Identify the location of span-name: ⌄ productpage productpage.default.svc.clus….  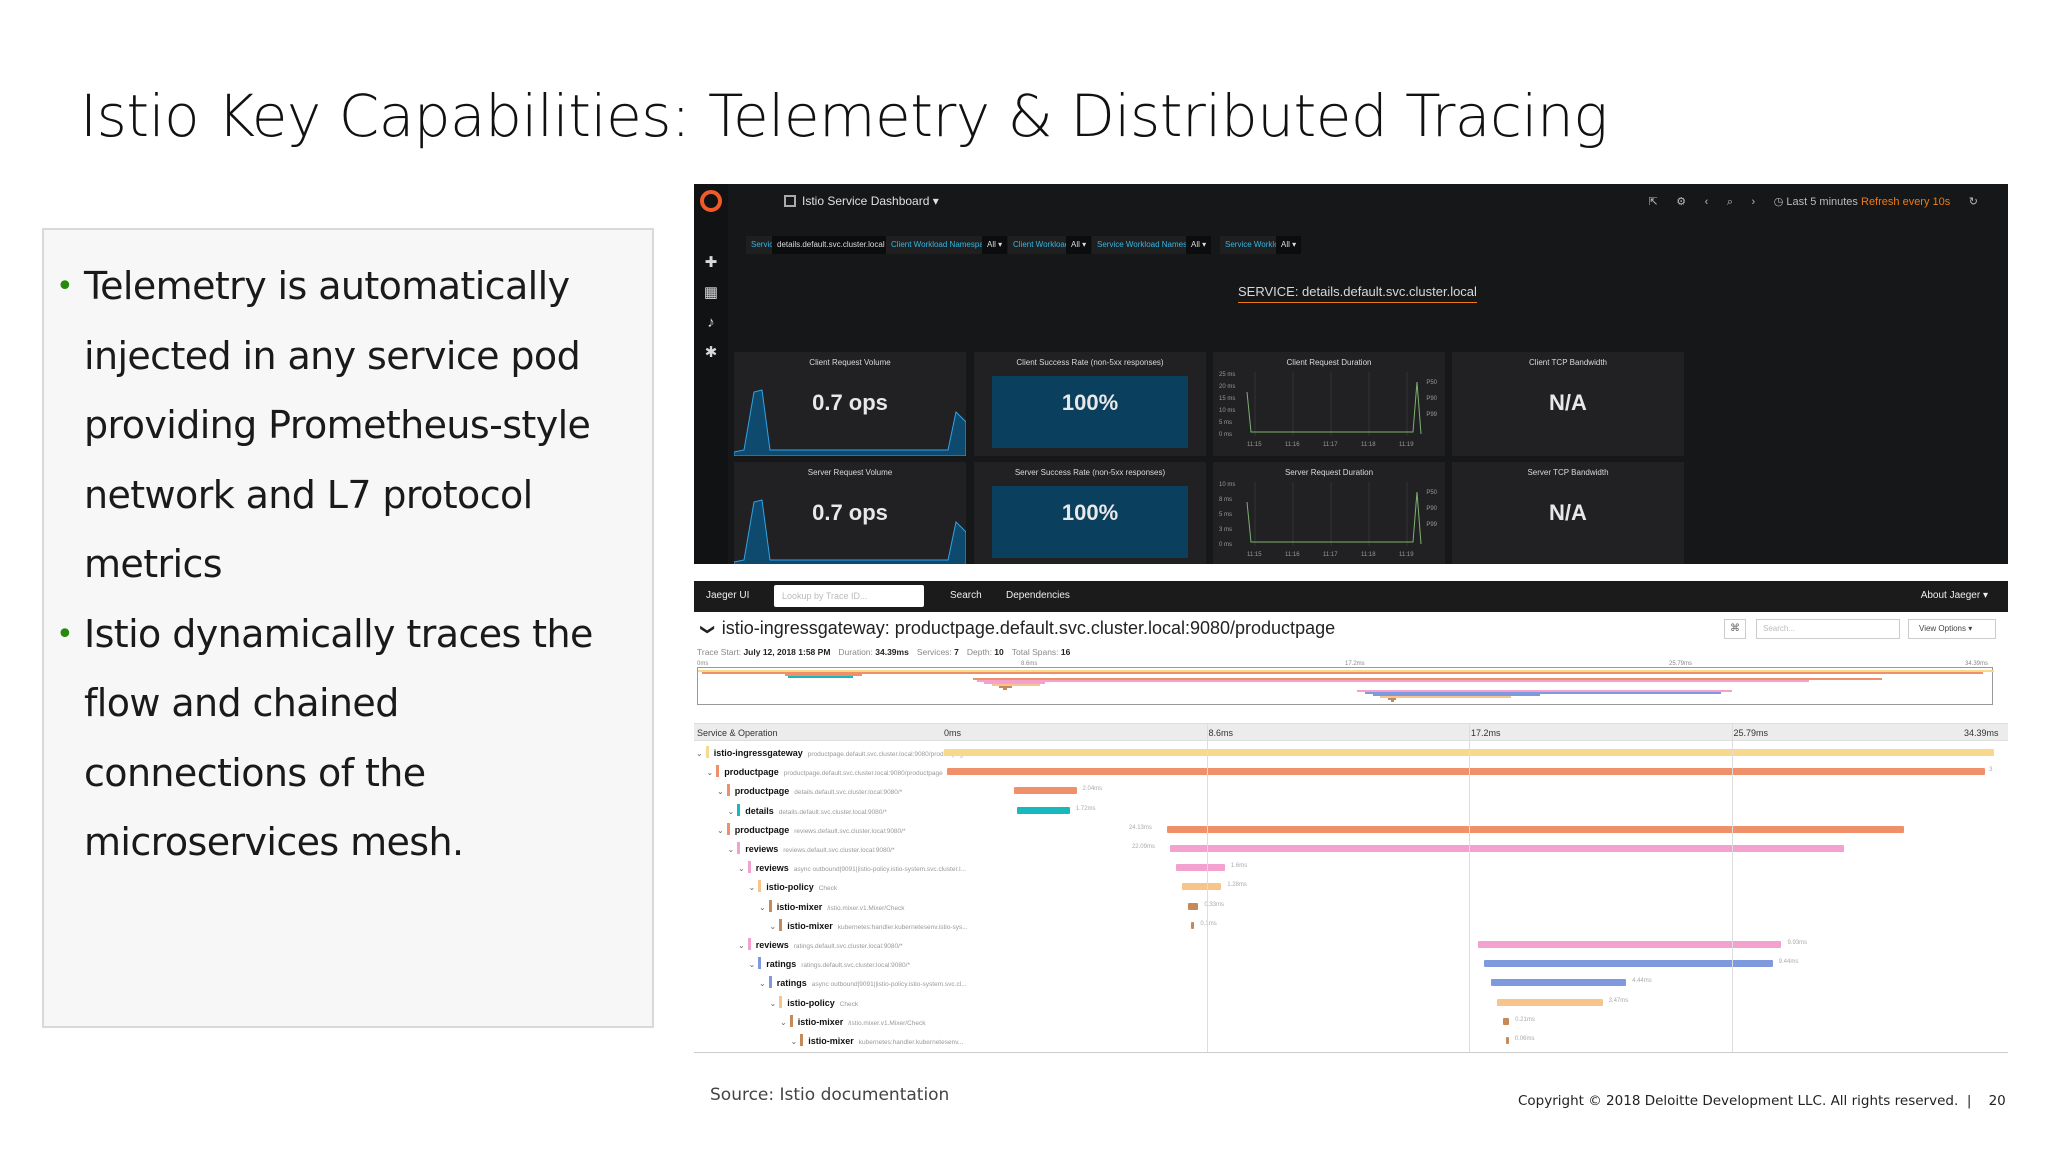
(824, 771).